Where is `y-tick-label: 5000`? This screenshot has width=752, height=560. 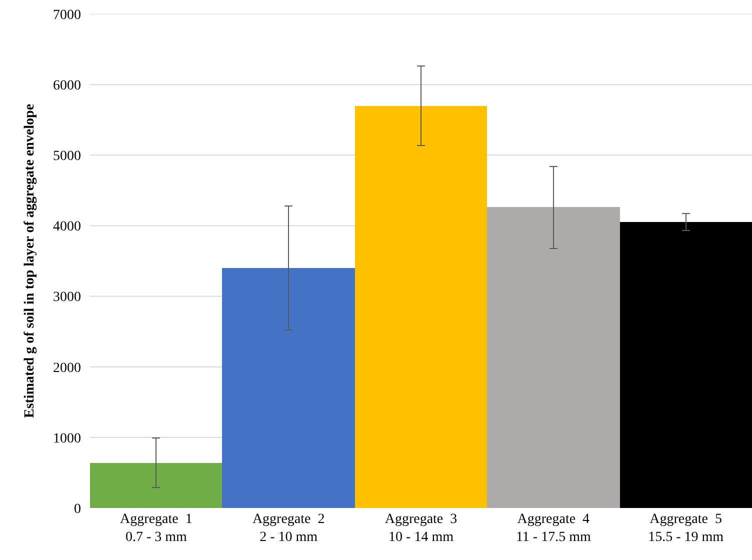
y-tick-label: 5000 is located at coordinates (67, 156).